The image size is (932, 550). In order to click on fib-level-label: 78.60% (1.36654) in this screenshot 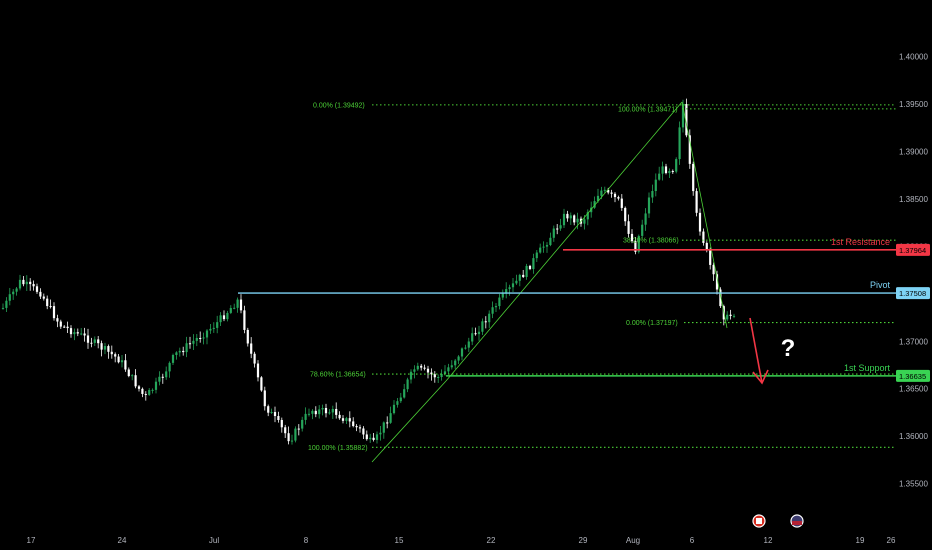, I will do `click(338, 375)`.